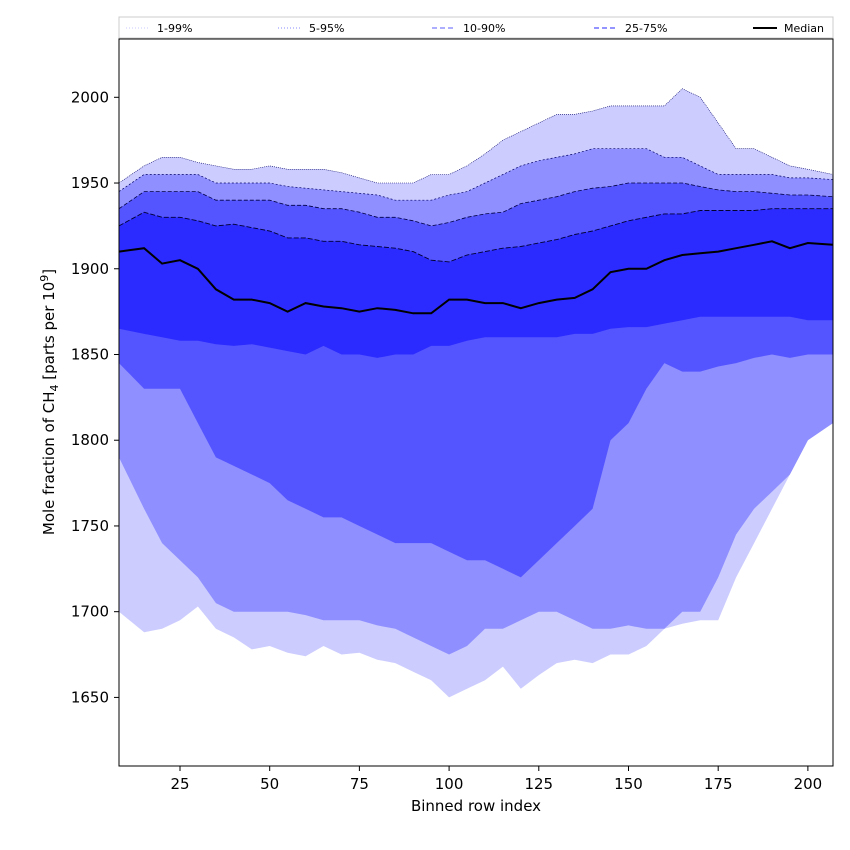  I want to click on legend-box, so click(476, 27).